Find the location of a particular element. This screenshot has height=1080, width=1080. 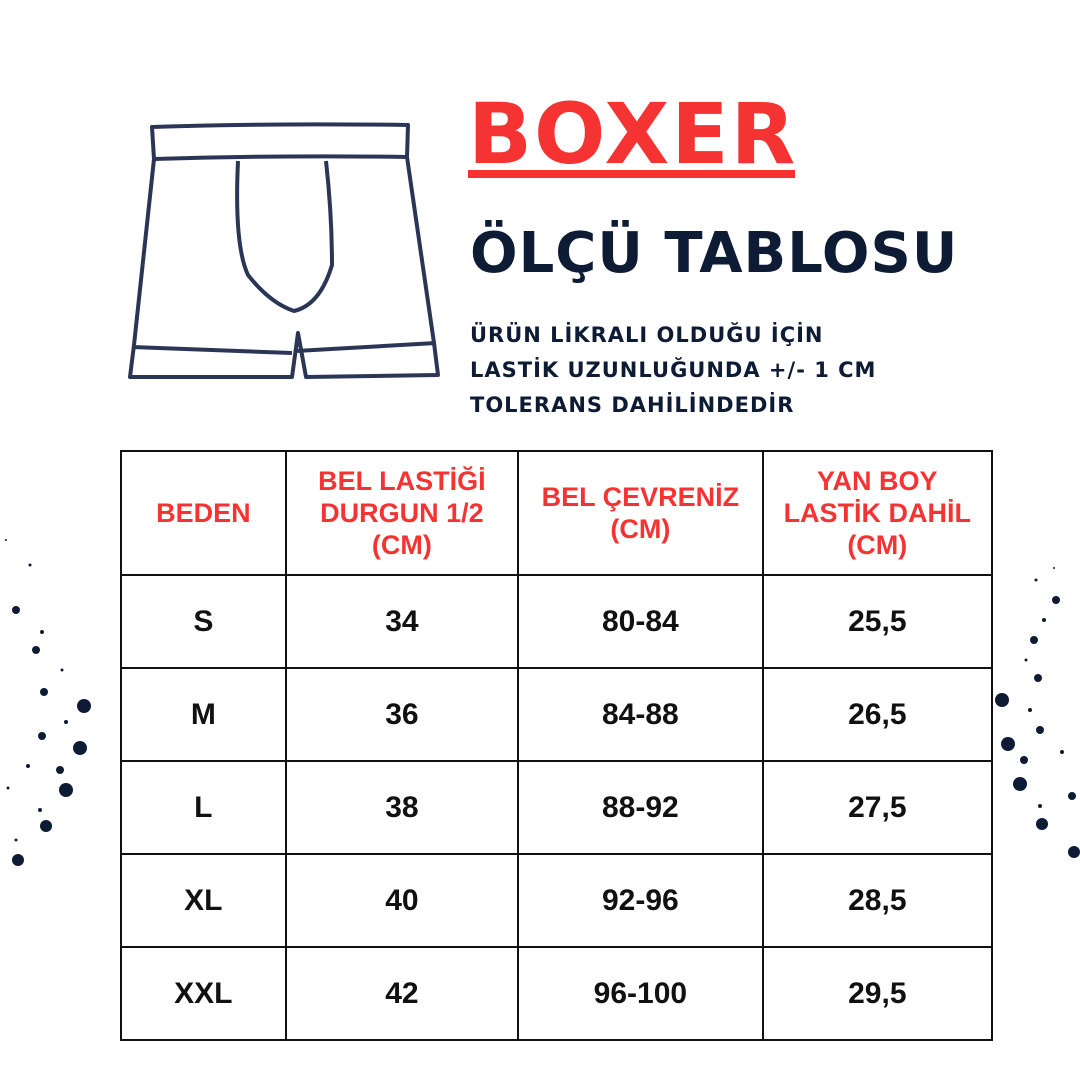

column-header-line: DURGUN 1/2 is located at coordinates (402, 513).